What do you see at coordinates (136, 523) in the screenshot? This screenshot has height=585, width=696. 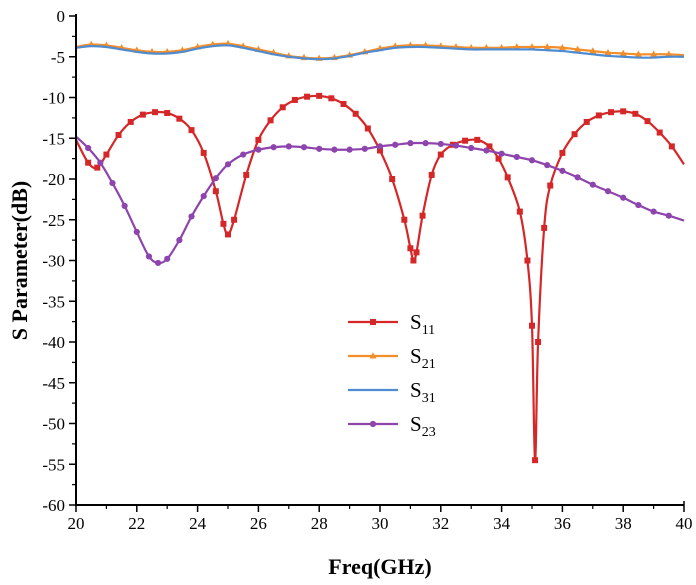 I see `x-tick-label: 22` at bounding box center [136, 523].